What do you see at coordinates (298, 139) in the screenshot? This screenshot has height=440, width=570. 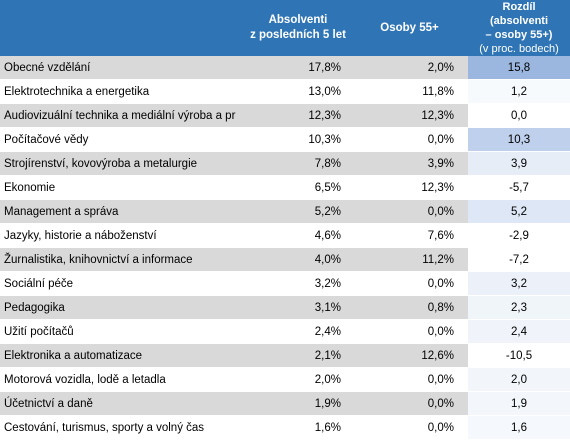 I see `row-graduates-share: 10,3%` at bounding box center [298, 139].